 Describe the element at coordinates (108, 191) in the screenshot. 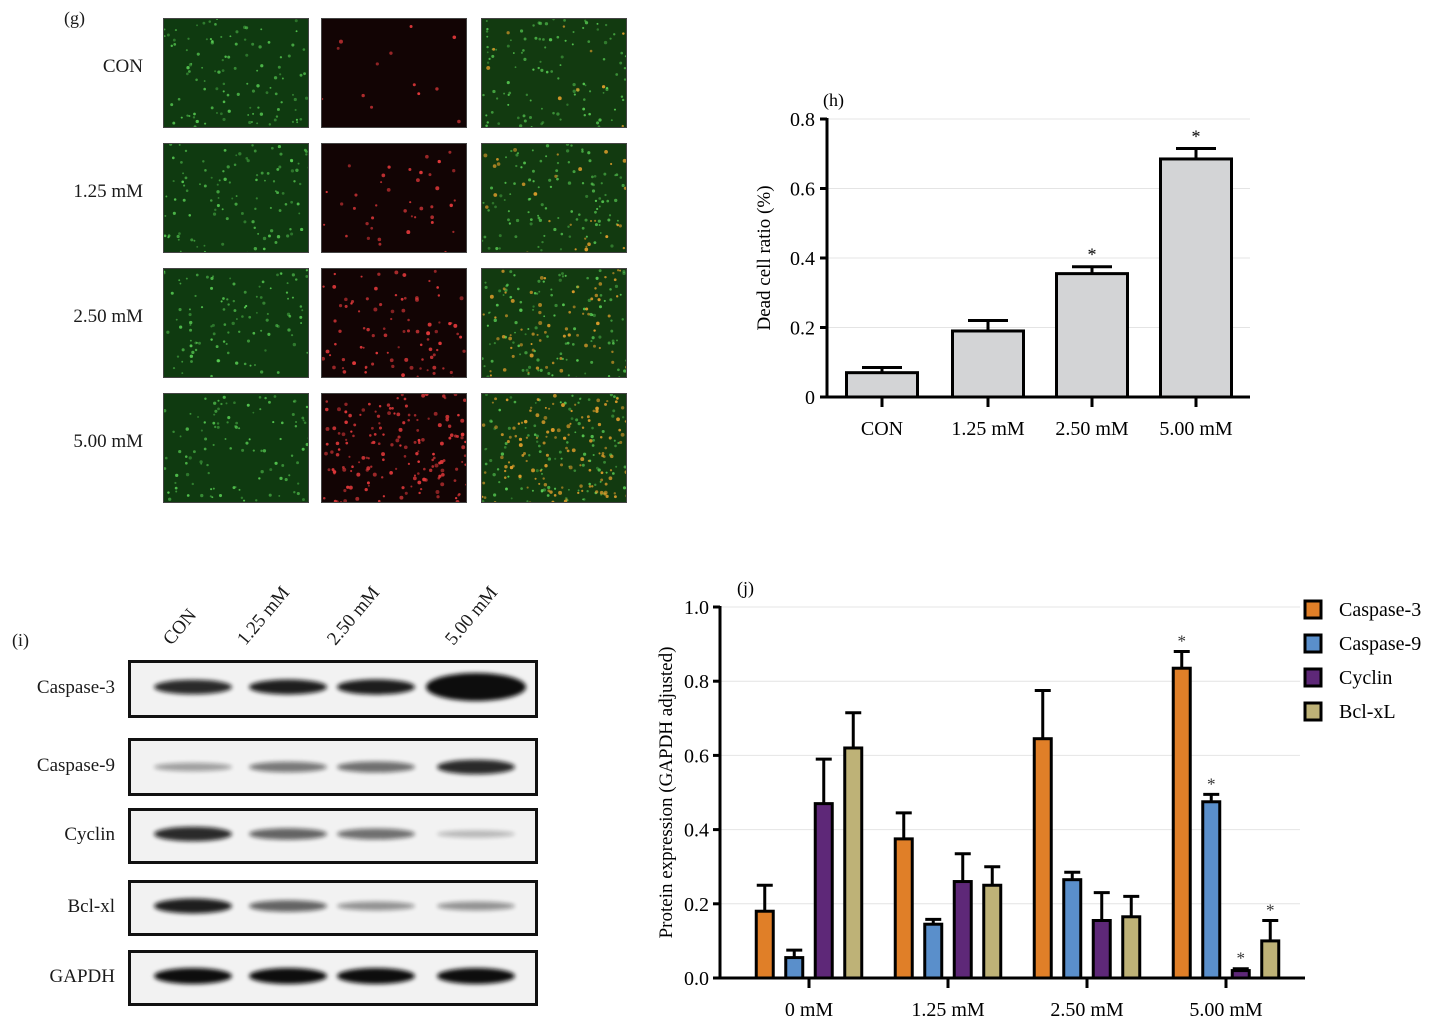

I see `row-label: 1.25 mM` at that location.